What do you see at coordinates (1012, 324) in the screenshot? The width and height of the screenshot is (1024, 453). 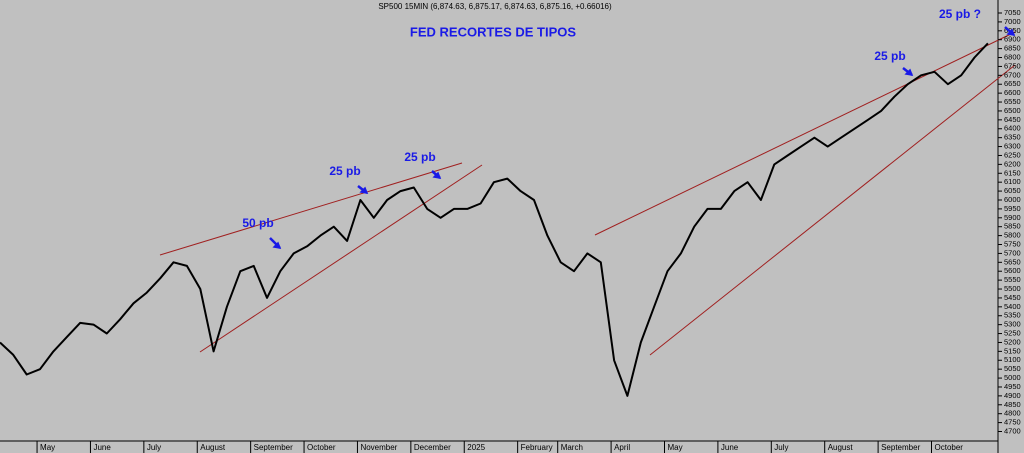 I see `y-tick-label: 5300` at bounding box center [1012, 324].